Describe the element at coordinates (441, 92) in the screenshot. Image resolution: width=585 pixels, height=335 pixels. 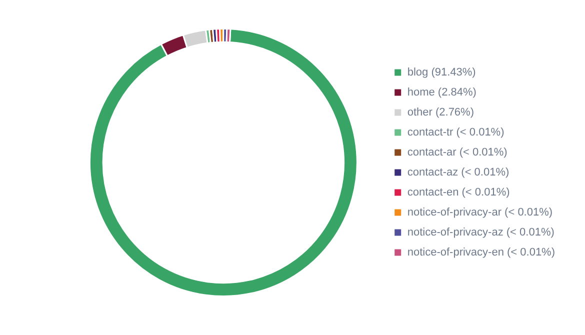
I see `legend-label: home (2.84%)` at that location.